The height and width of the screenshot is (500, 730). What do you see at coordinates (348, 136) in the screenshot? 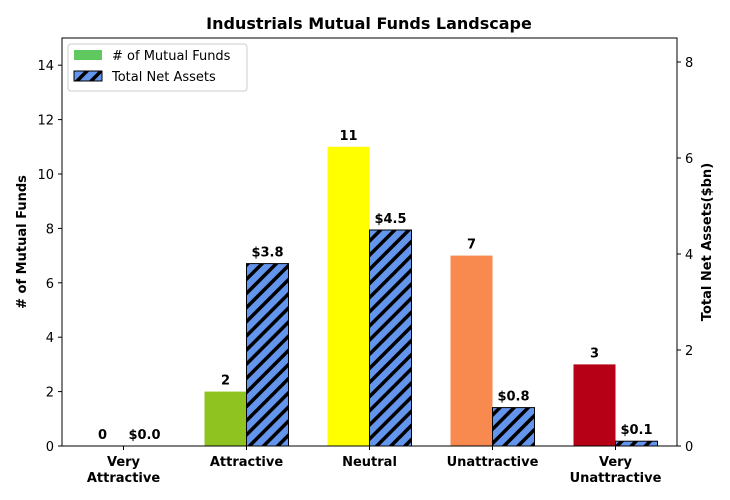
I see `data-label-mutual-funds: 11` at bounding box center [348, 136].